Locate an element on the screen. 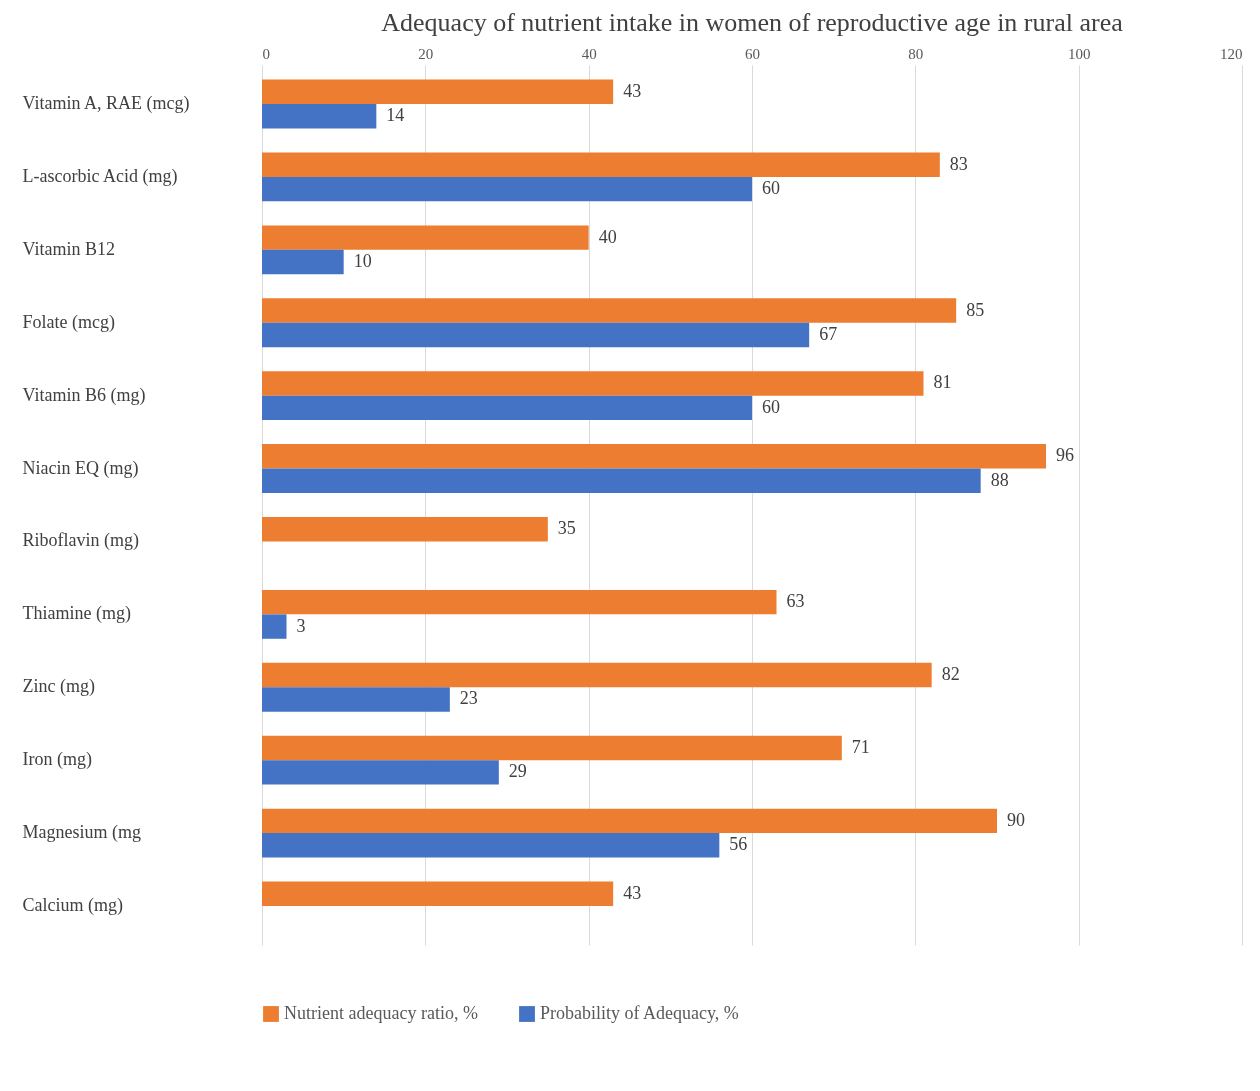 This screenshot has width=1260, height=1091. legend-label: Nutrient adequacy ratio, % is located at coordinates (381, 1013).